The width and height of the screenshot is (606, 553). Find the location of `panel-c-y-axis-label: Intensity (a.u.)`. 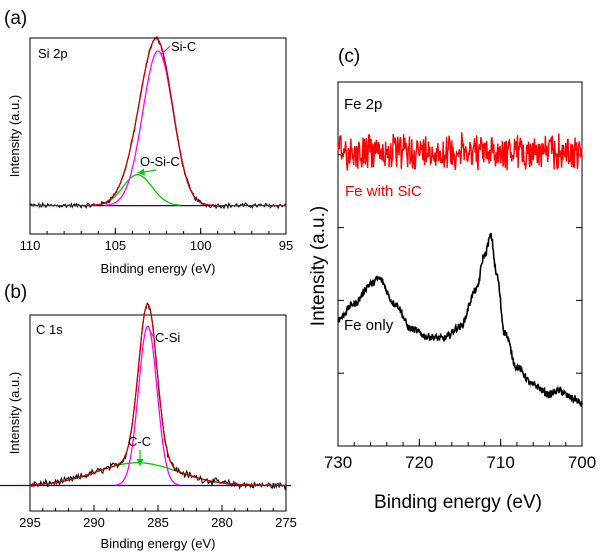

panel-c-y-axis-label: Intensity (a.u.) is located at coordinates (318, 266).